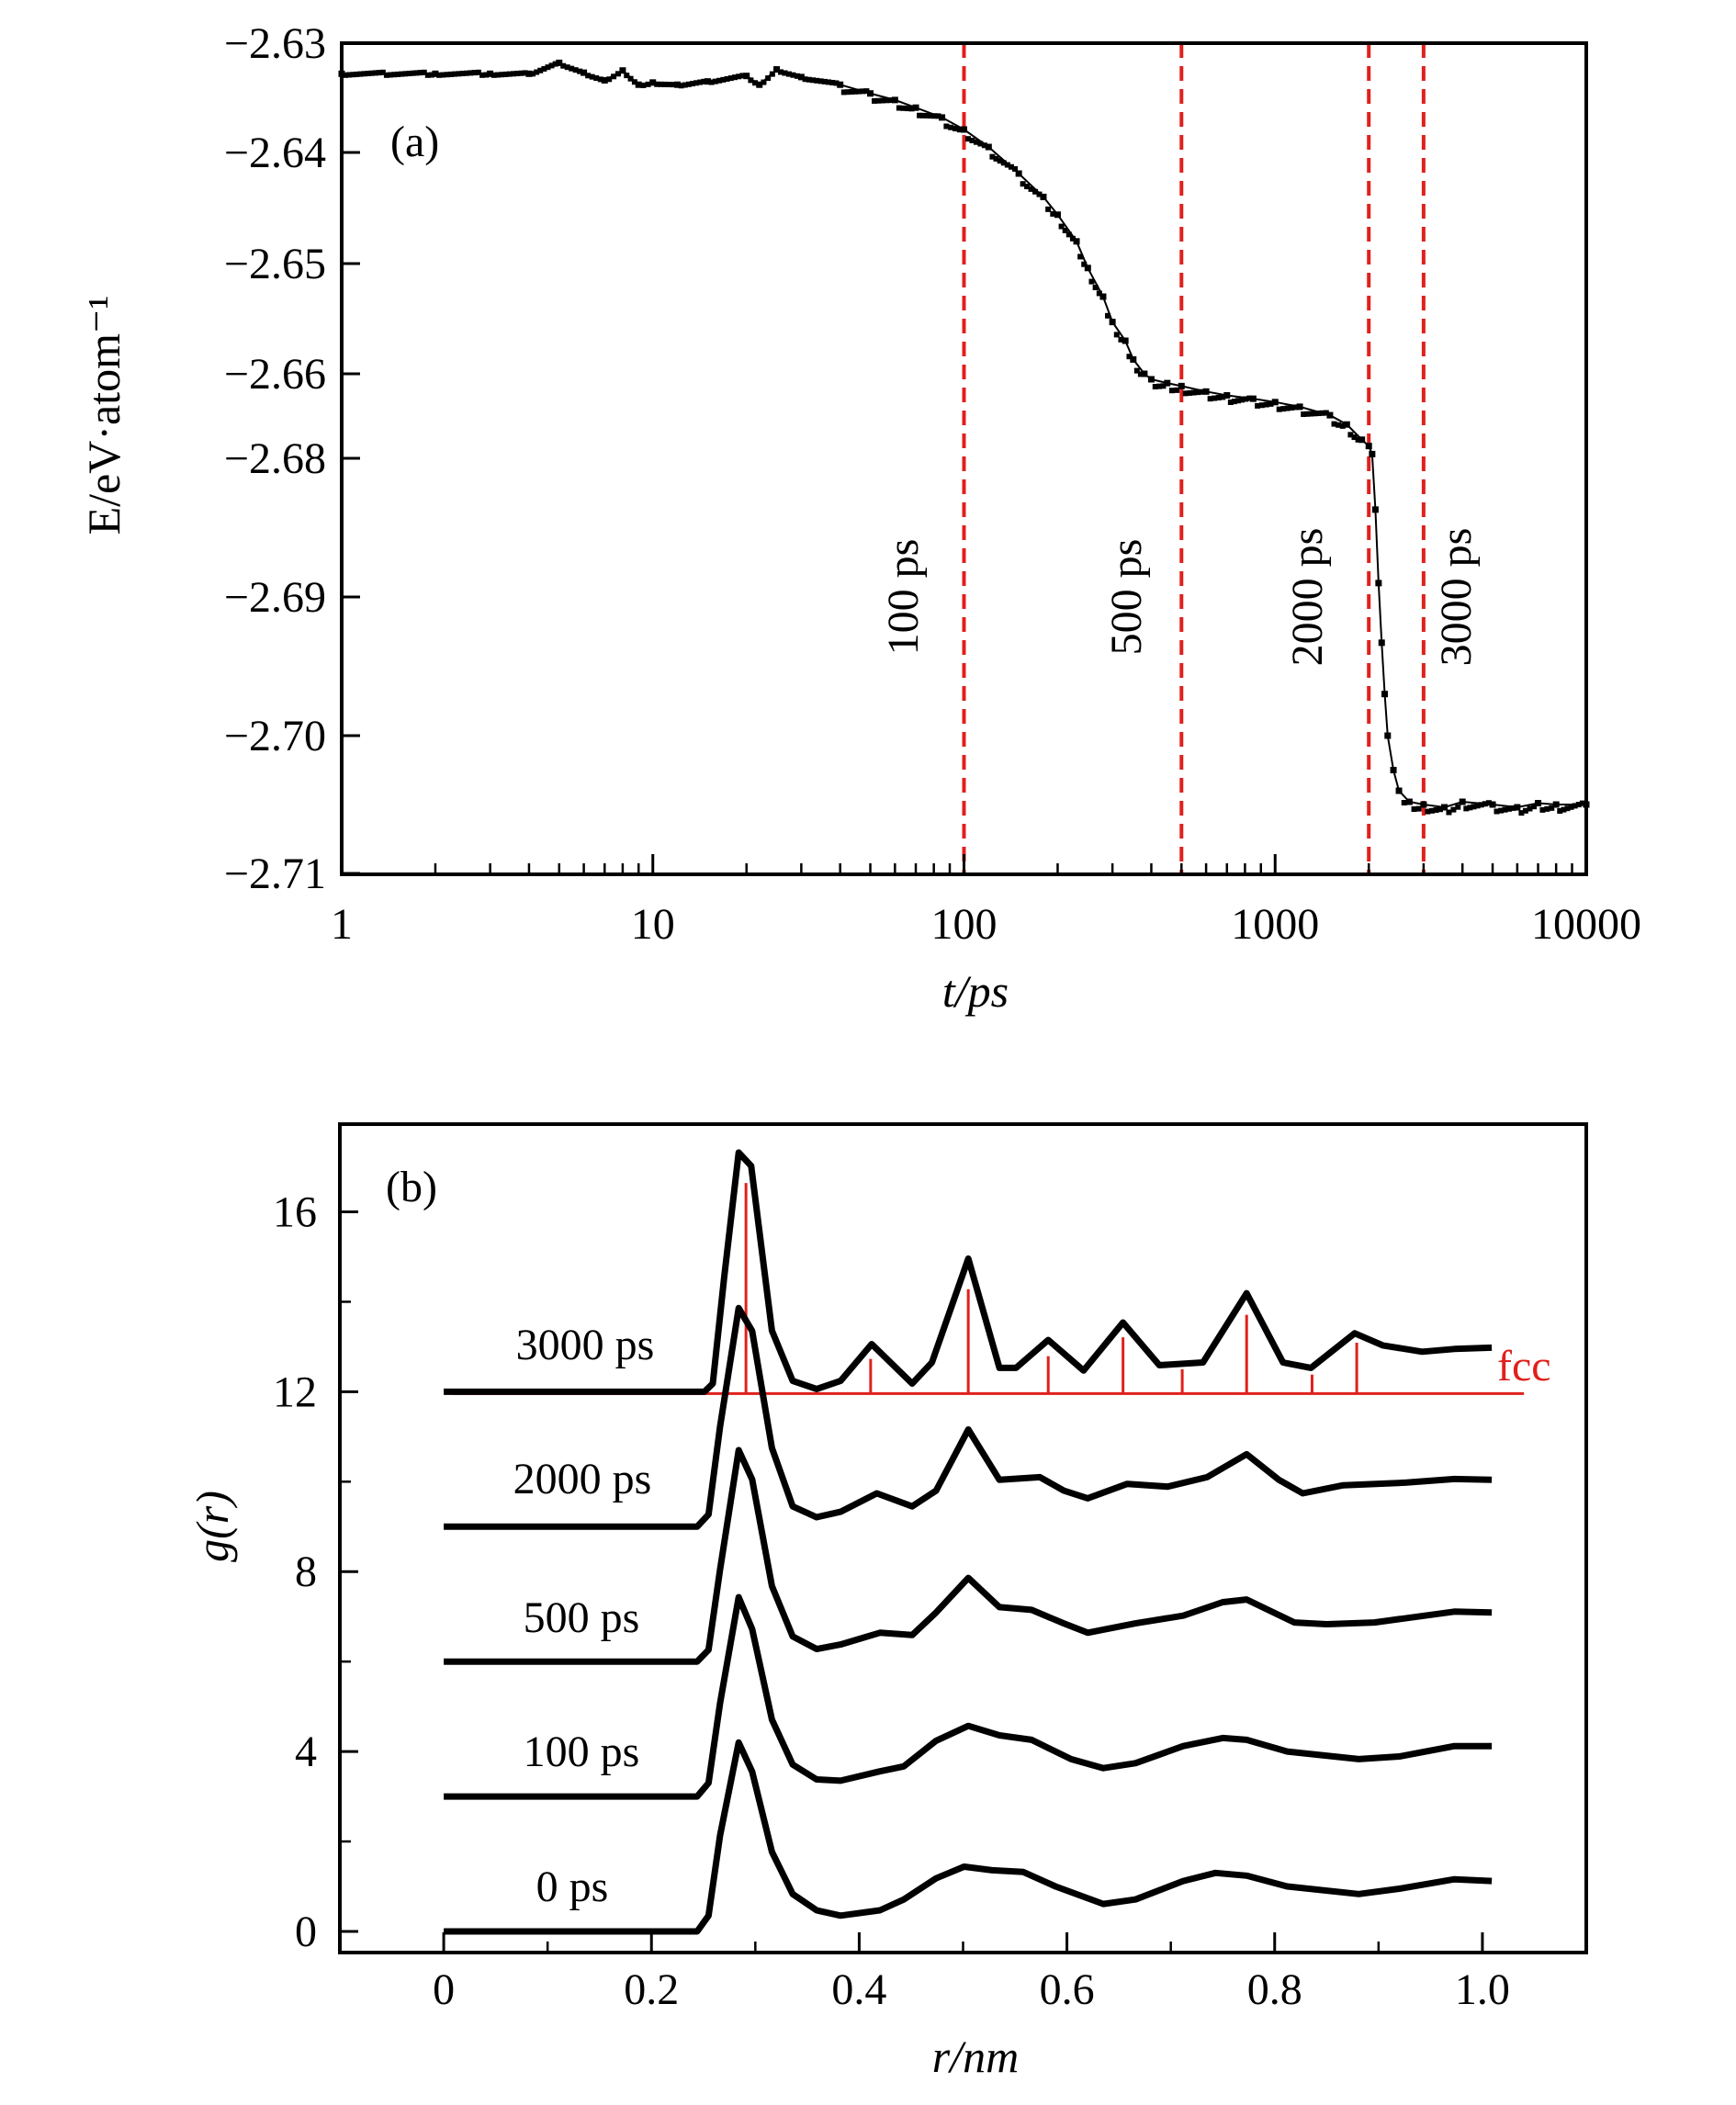  What do you see at coordinates (1586, 924) in the screenshot?
I see `x-tick-label: 10000` at bounding box center [1586, 924].